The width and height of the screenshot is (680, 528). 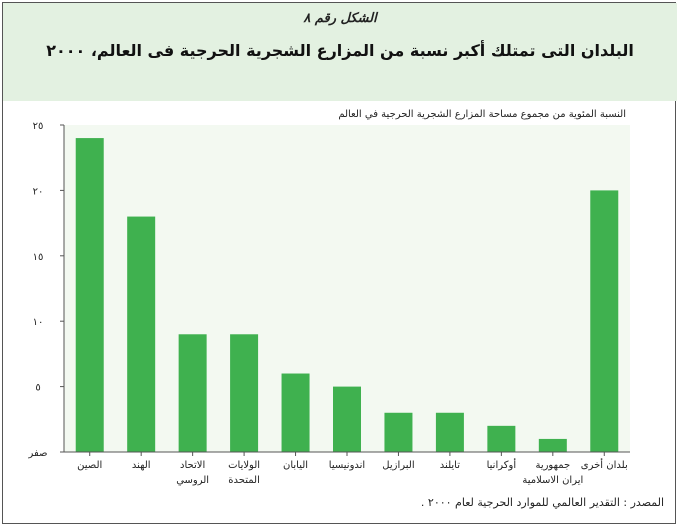 I want to click on x-tick-label: المتحدة, so click(x=244, y=480).